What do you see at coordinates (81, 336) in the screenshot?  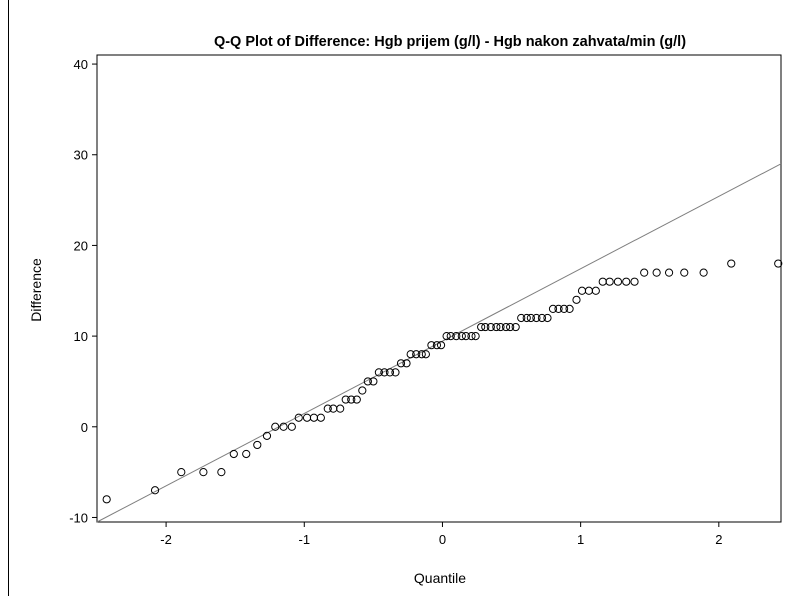 I see `y-tick-label: 10` at bounding box center [81, 336].